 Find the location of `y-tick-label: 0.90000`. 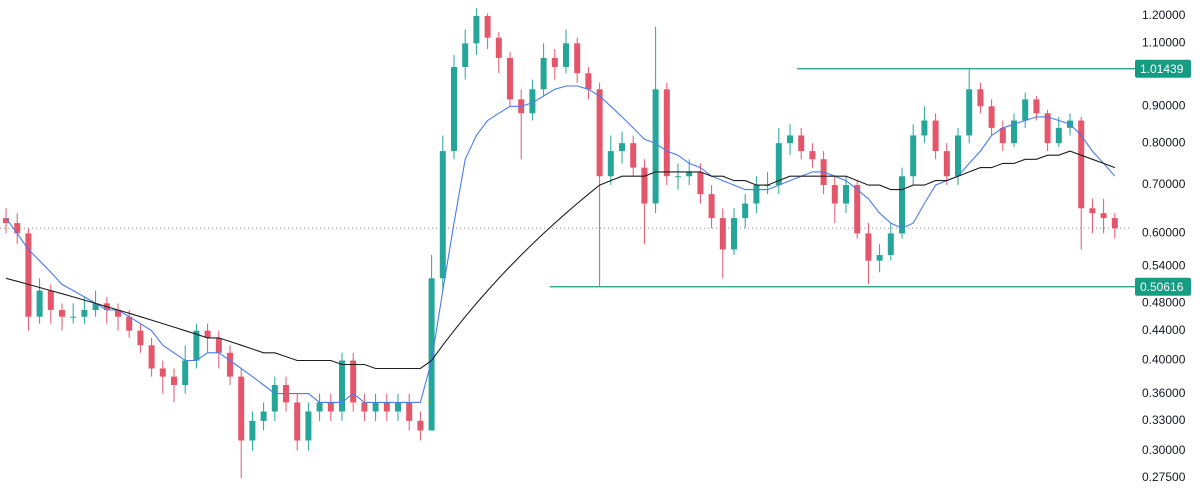

y-tick-label: 0.90000 is located at coordinates (1164, 105).